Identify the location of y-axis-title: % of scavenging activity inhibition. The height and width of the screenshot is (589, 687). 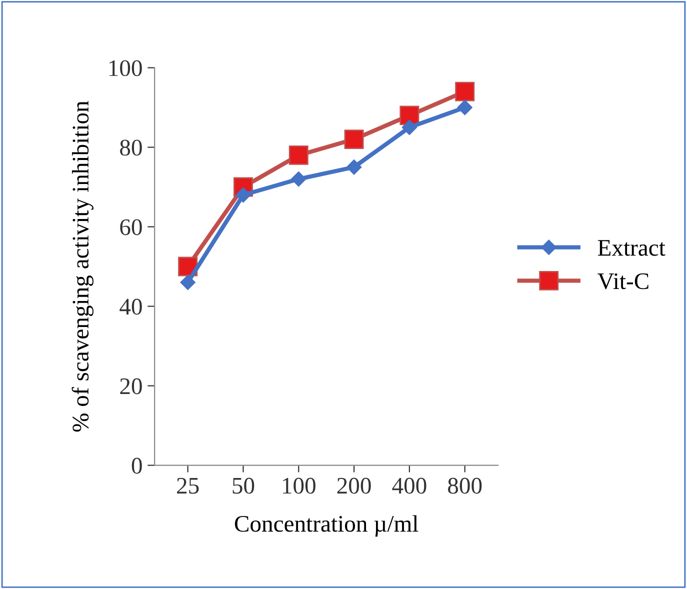
(83, 266).